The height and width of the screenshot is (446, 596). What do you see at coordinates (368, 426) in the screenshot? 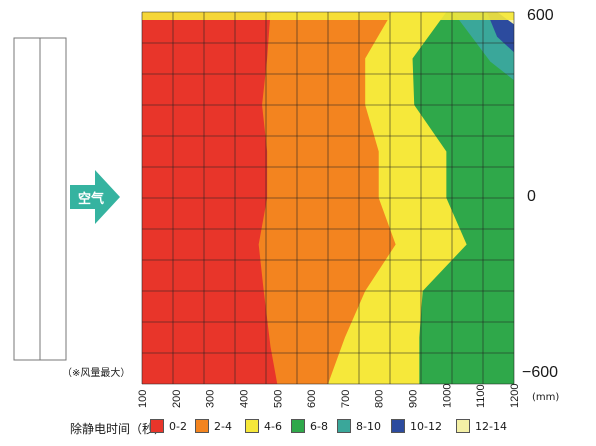
I see `legend-label: 8-10` at bounding box center [368, 426].